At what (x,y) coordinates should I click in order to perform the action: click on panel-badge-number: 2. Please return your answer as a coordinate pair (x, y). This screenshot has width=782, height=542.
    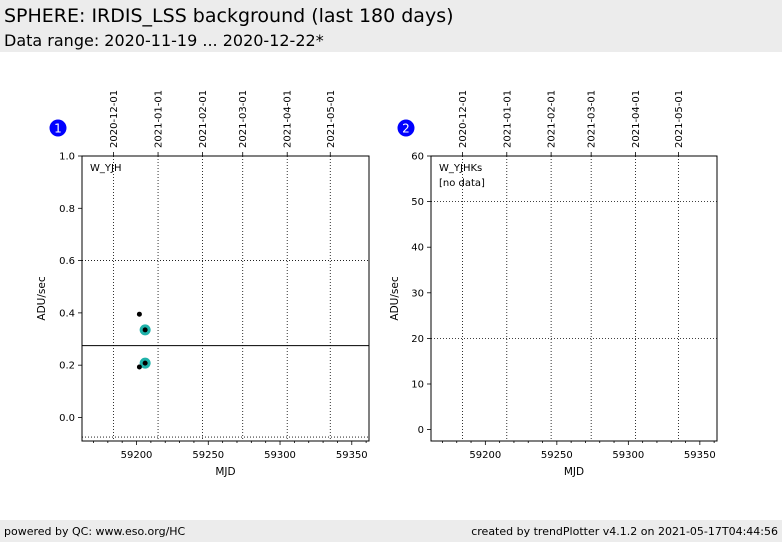
    Looking at the image, I should click on (406, 129).